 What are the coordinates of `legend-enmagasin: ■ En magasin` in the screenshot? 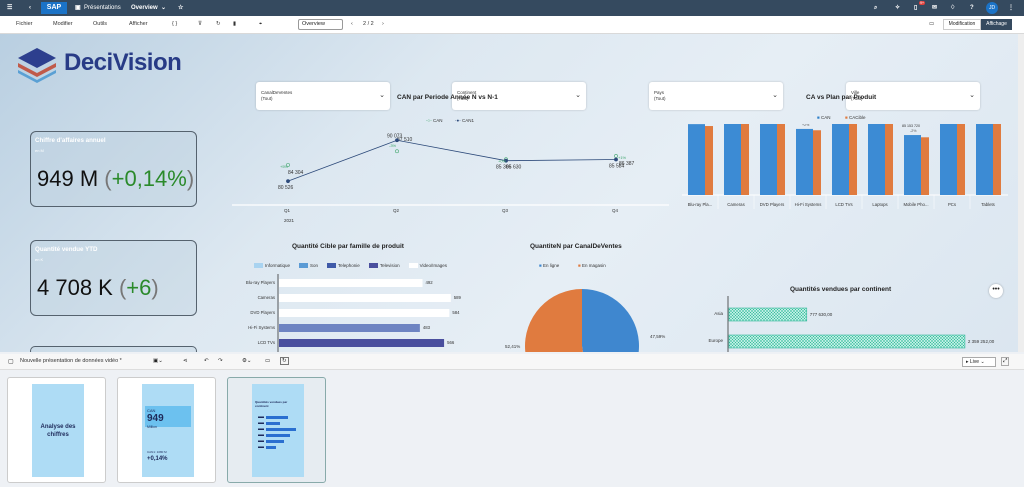 It's located at (592, 265).